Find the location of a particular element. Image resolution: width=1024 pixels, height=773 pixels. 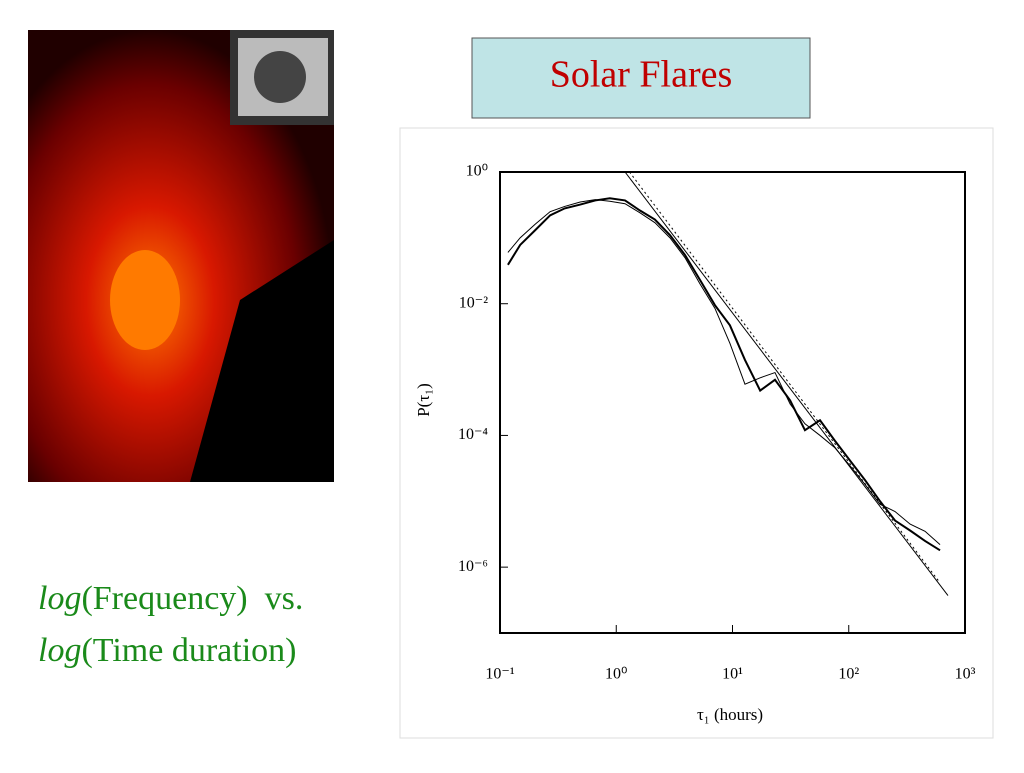

caption-line: log(Frequency) vs. is located at coordinates (170, 598).